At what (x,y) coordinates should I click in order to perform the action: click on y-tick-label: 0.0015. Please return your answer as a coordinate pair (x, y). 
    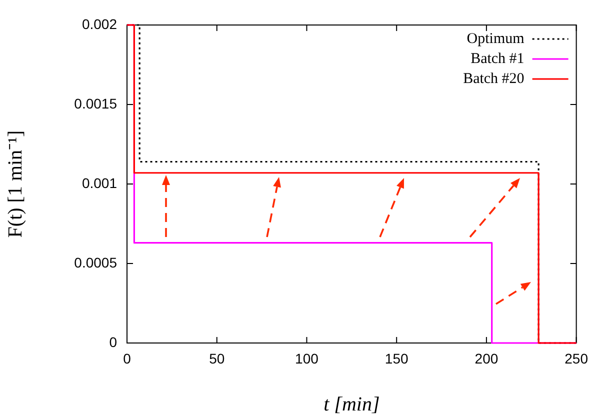
    Looking at the image, I should click on (96, 103).